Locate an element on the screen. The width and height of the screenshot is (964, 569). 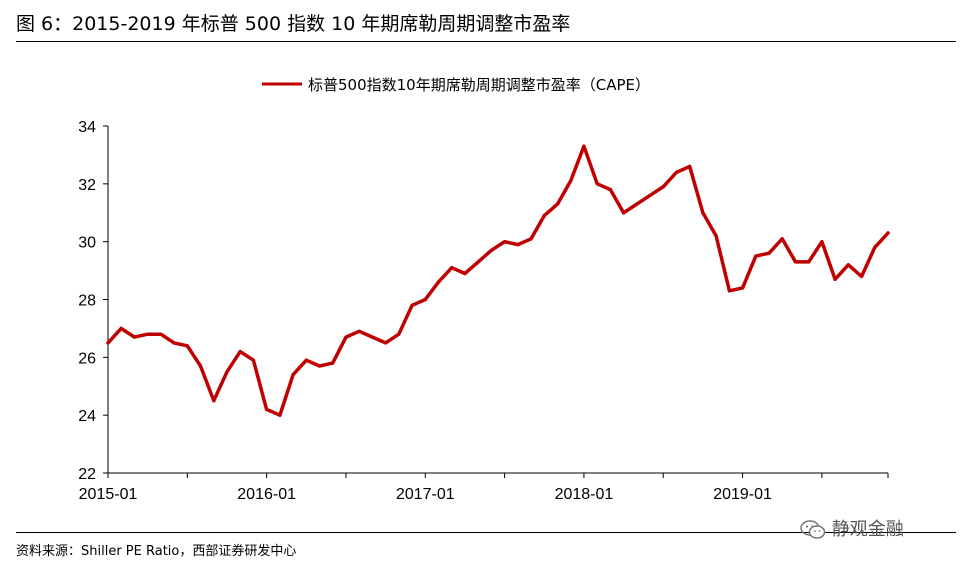
x-tick-label: 2016-01 is located at coordinates (266, 494).